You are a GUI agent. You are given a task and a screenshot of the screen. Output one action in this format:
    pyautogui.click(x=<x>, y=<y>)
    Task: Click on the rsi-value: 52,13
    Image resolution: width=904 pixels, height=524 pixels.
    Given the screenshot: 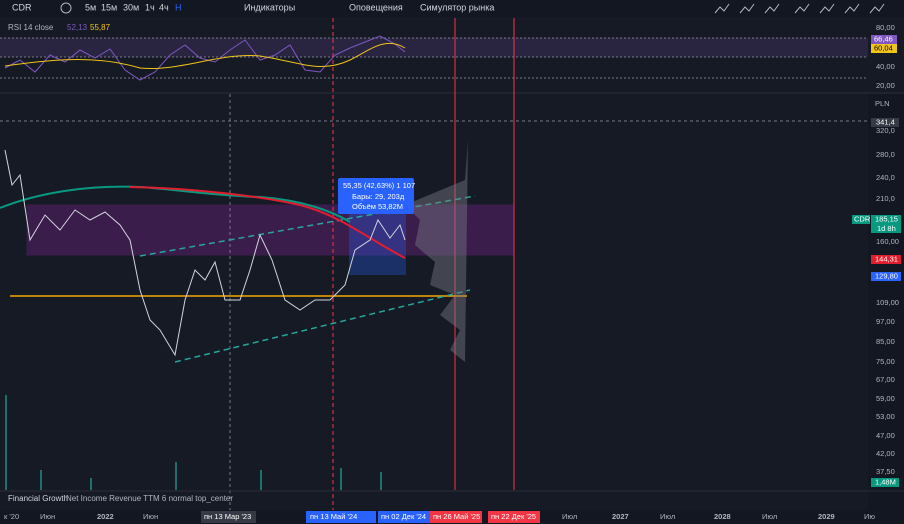 What is the action you would take?
    pyautogui.click(x=77, y=27)
    